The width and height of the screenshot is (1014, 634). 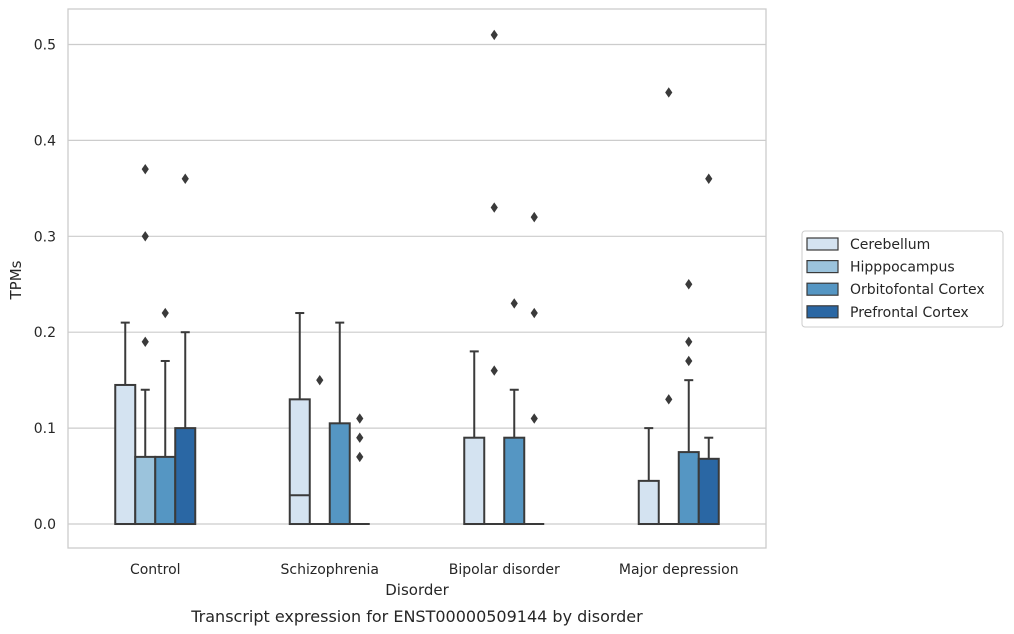 I want to click on y-axis-title: TPMs, so click(x=16, y=280).